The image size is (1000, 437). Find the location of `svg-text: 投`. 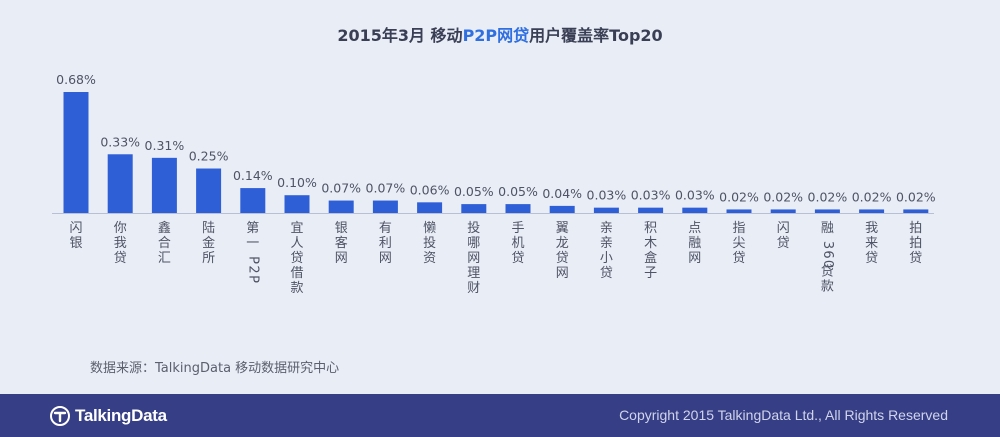

svg-text: 投 is located at coordinates (429, 243).